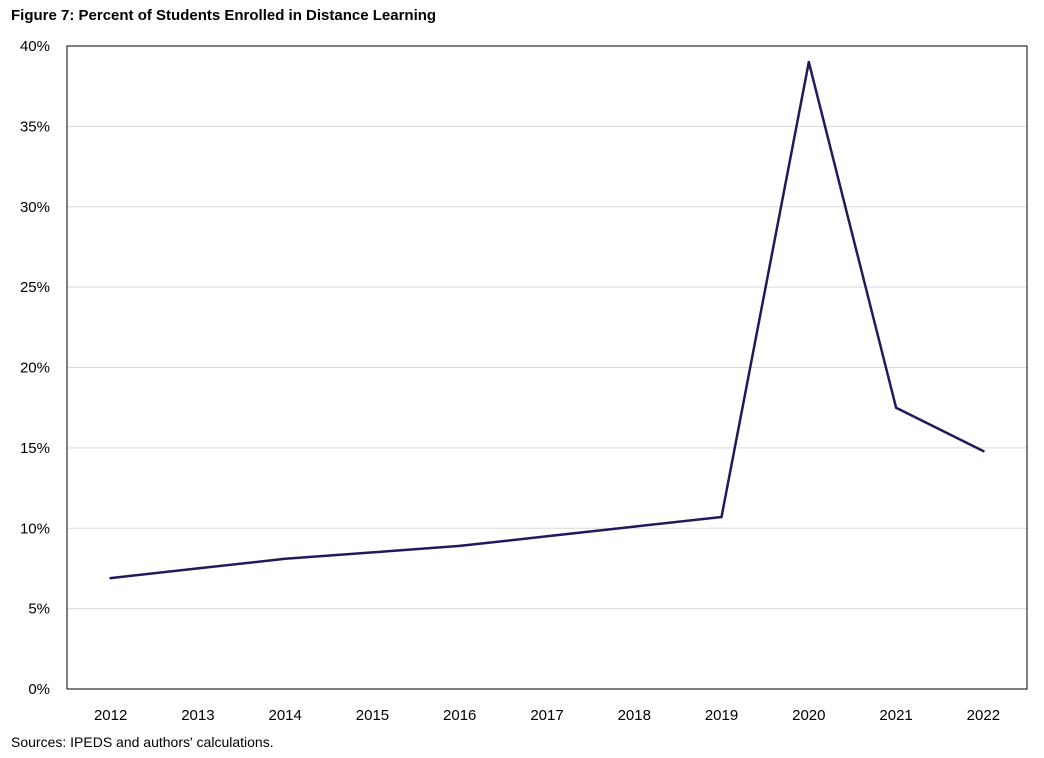 The width and height of the screenshot is (1044, 758). Describe the element at coordinates (372, 715) in the screenshot. I see `x-tick-label: 2015` at that location.